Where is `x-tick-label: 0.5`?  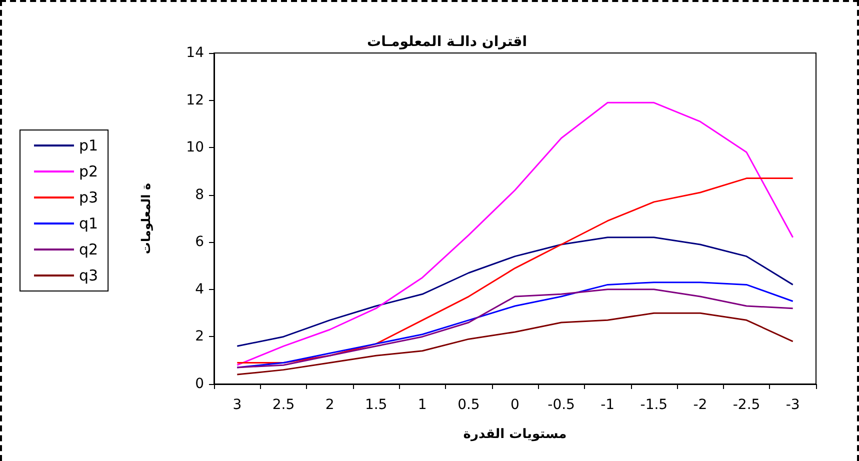
x-tick-label: 0.5 is located at coordinates (469, 405).